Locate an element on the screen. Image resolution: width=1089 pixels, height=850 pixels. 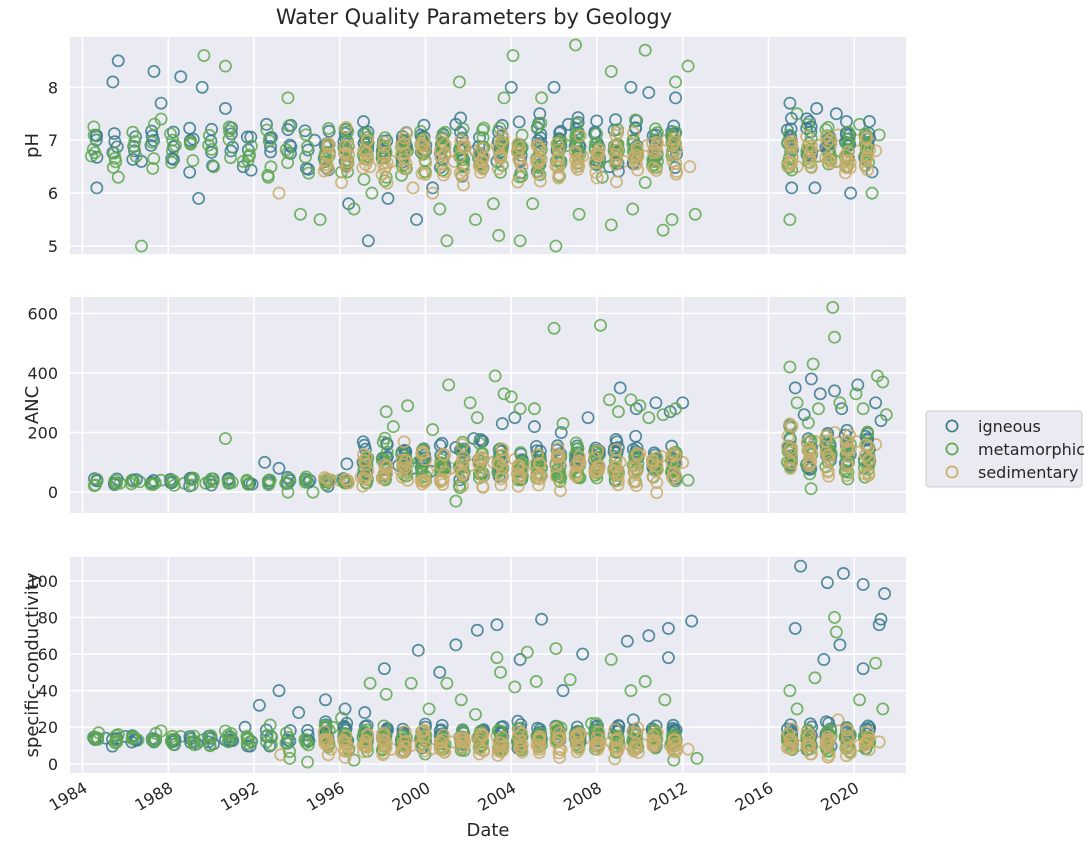
y-tick-label: 20 is located at coordinates (48, 727).